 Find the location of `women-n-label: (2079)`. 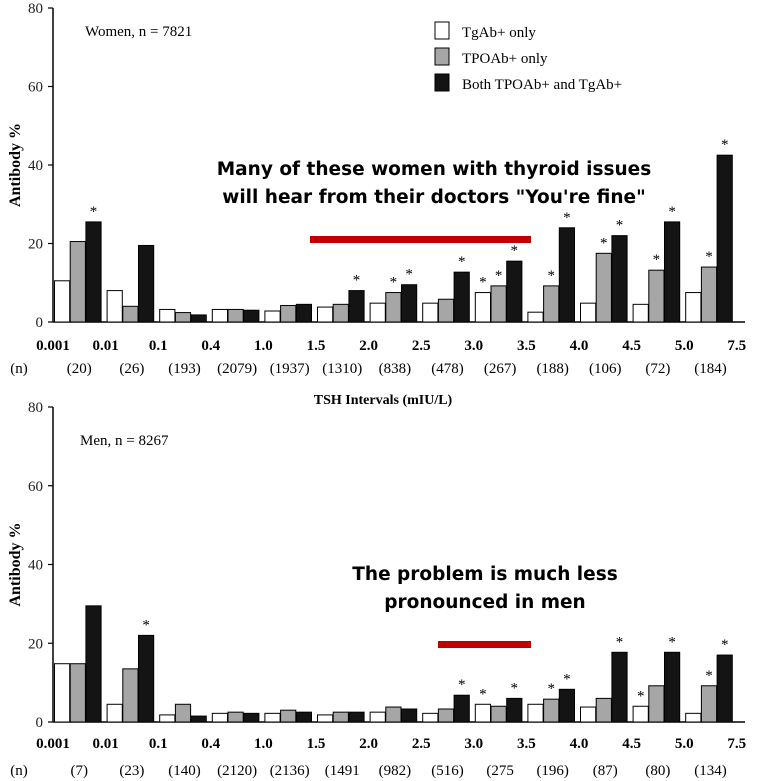

women-n-label: (2079) is located at coordinates (237, 369).